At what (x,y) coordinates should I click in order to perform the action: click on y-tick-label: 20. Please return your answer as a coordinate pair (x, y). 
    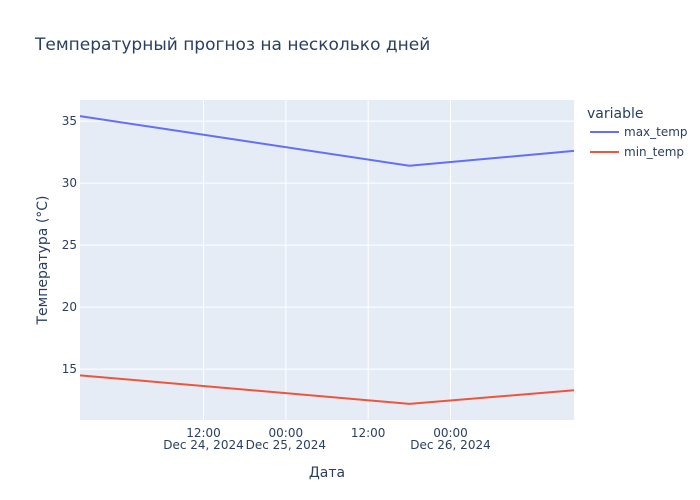
    Looking at the image, I should click on (69, 307).